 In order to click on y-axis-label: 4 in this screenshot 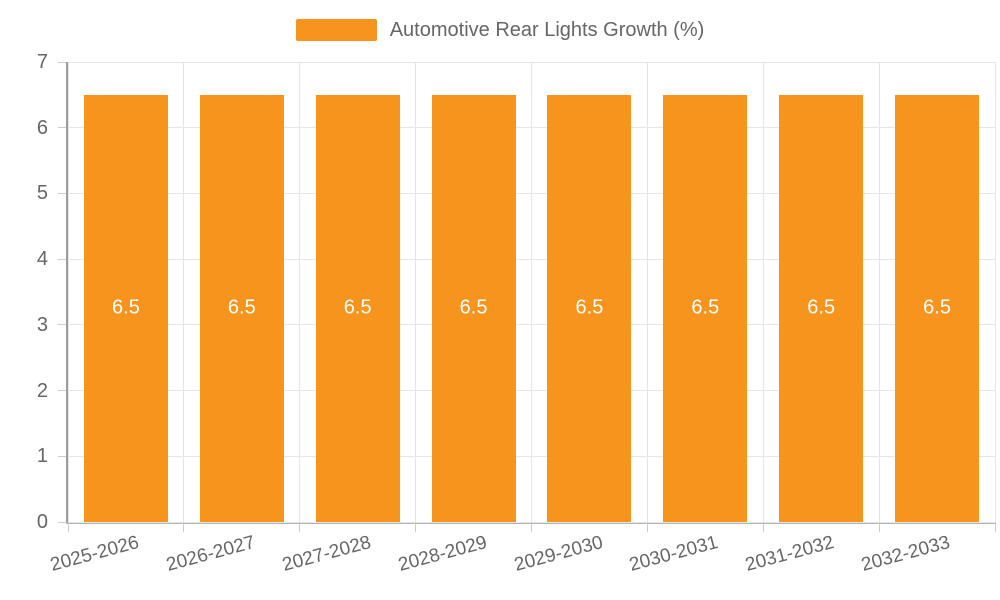, I will do `click(42, 259)`.